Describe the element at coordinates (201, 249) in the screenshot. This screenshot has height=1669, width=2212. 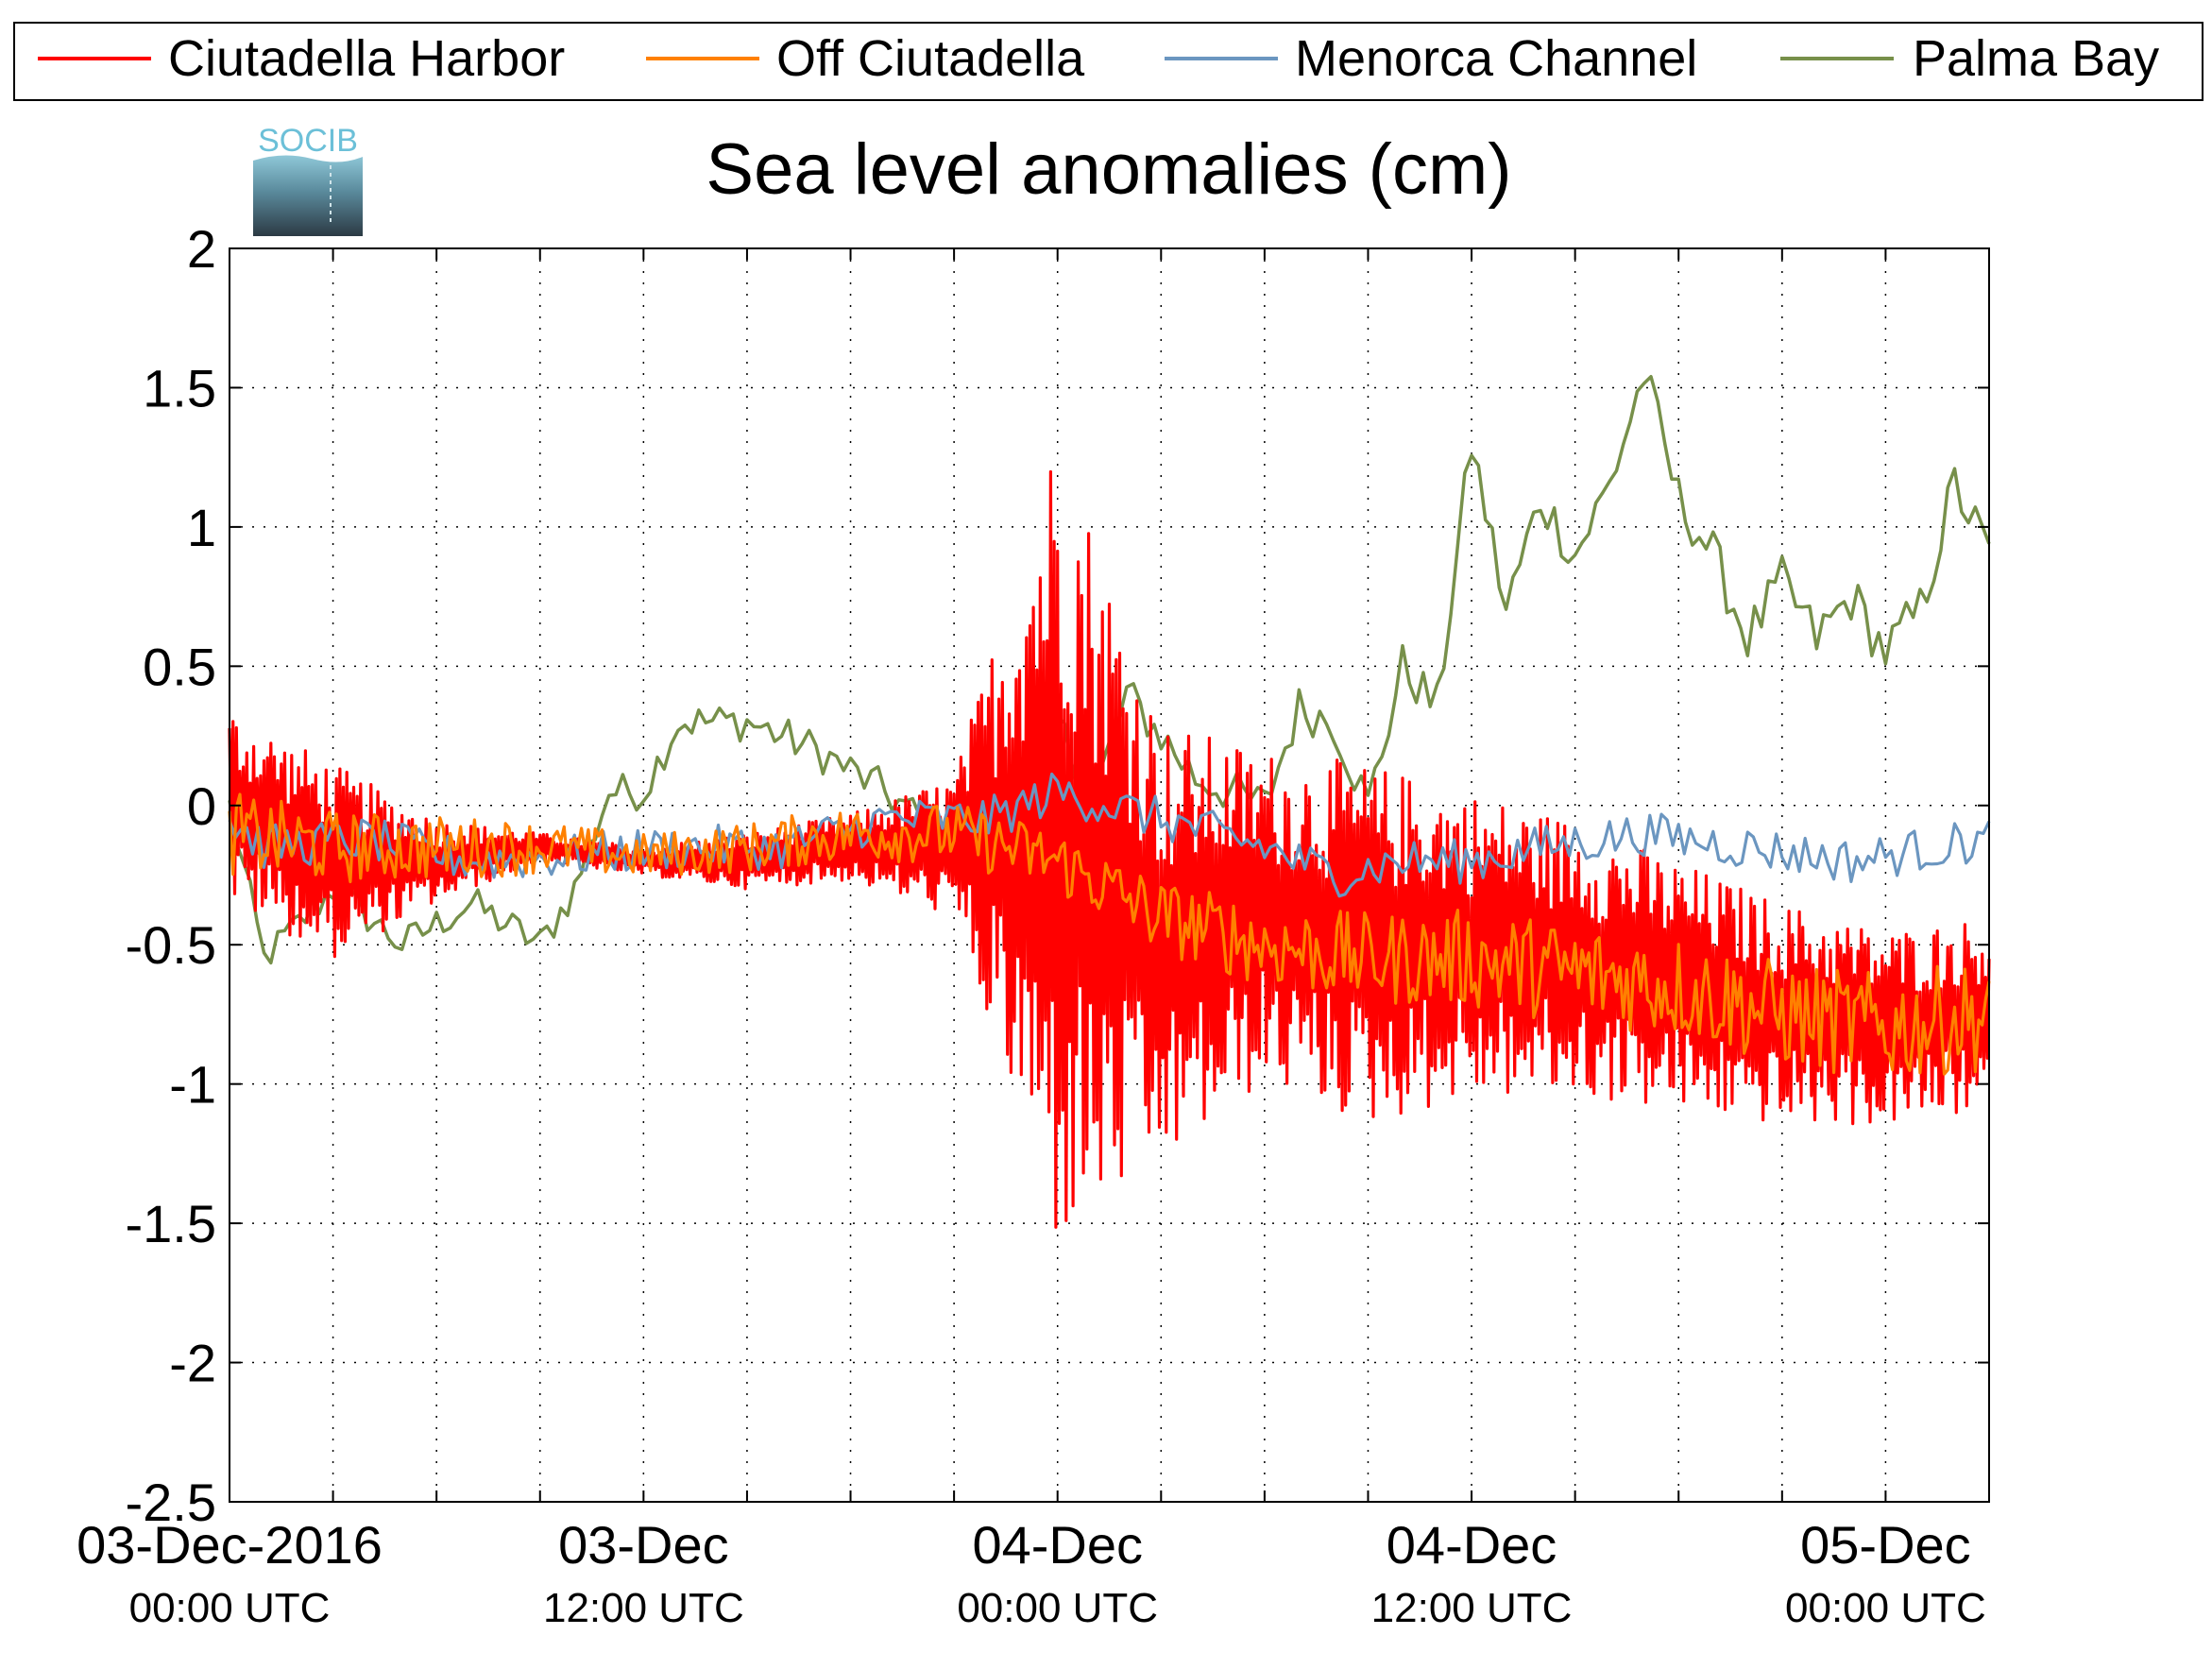
I see `y-tick-label: 2` at that location.